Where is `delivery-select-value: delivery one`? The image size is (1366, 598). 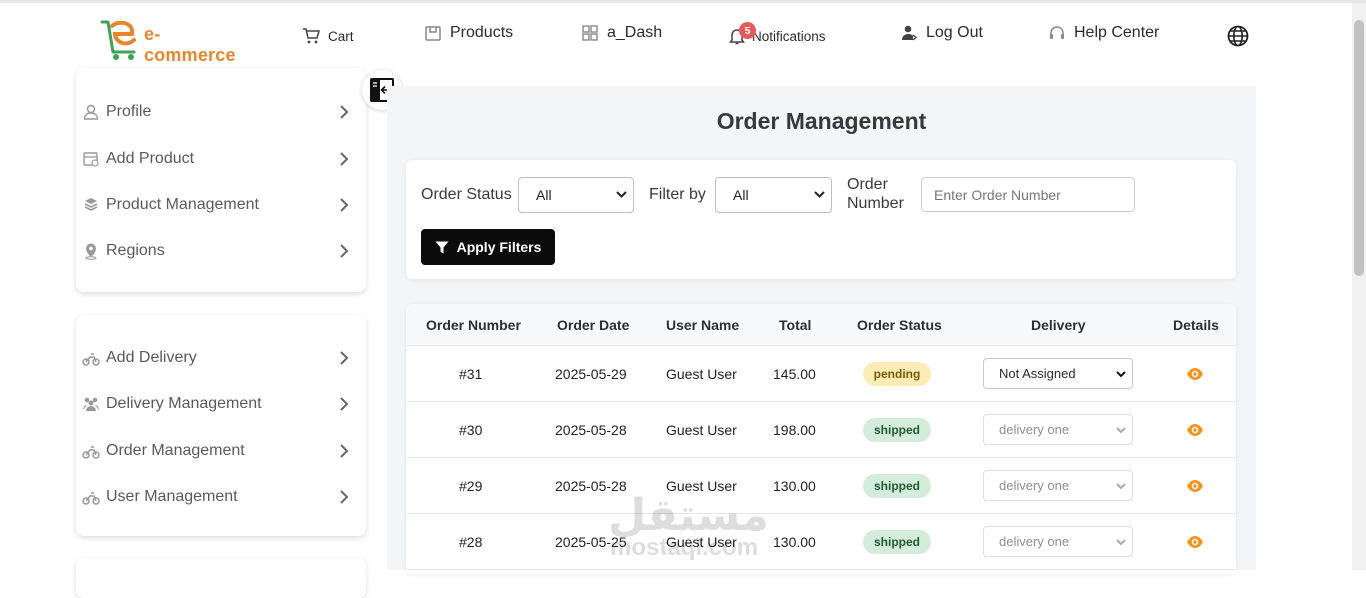
delivery-select-value: delivery one is located at coordinates (1034, 485).